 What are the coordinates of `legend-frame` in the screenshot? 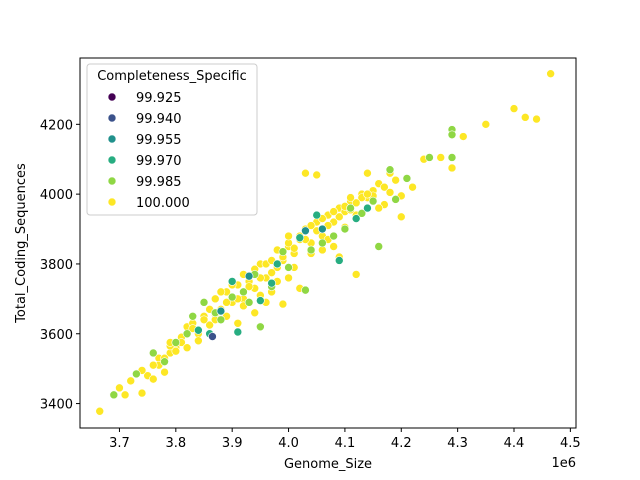 It's located at (172, 139).